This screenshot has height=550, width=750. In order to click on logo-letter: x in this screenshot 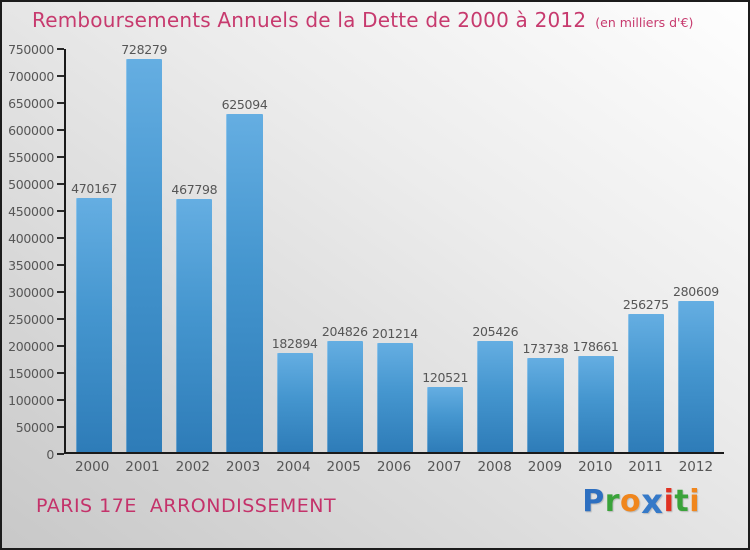, I will do `click(652, 502)`.